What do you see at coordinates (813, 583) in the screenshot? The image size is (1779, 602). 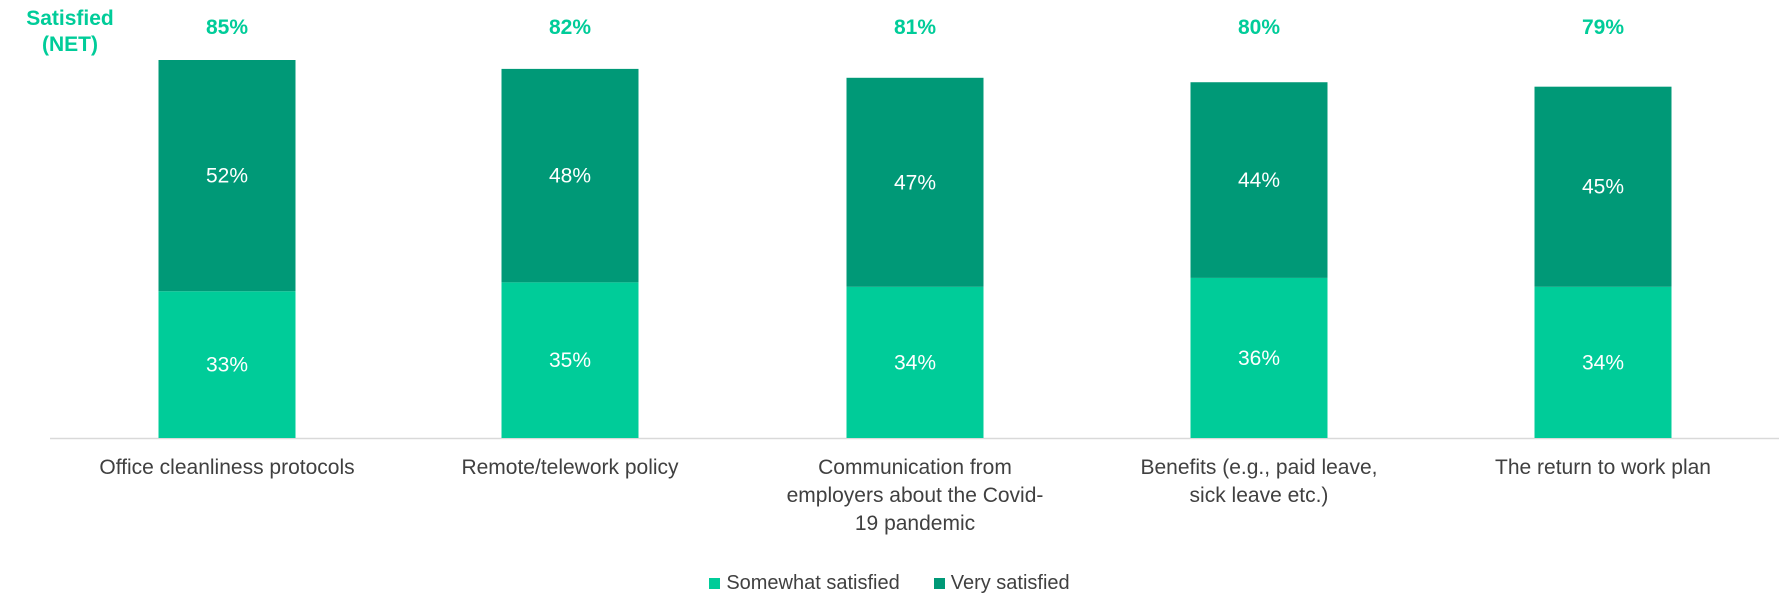 I see `legend-label-somewhat: Somewhat satisfied` at bounding box center [813, 583].